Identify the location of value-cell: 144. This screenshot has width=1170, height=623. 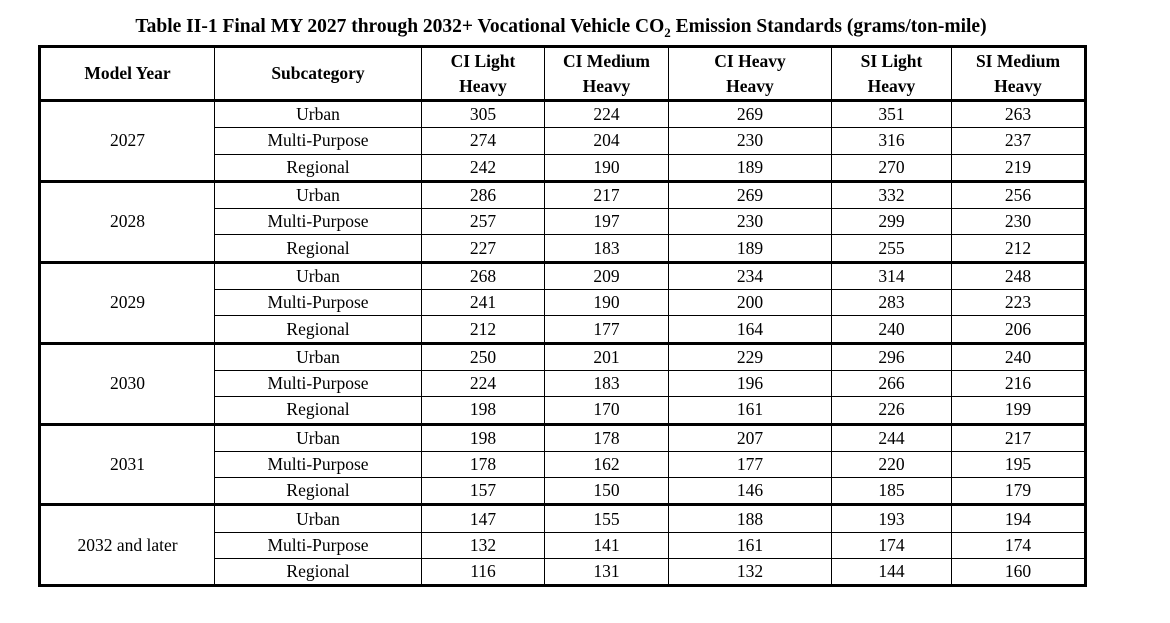
(891, 572).